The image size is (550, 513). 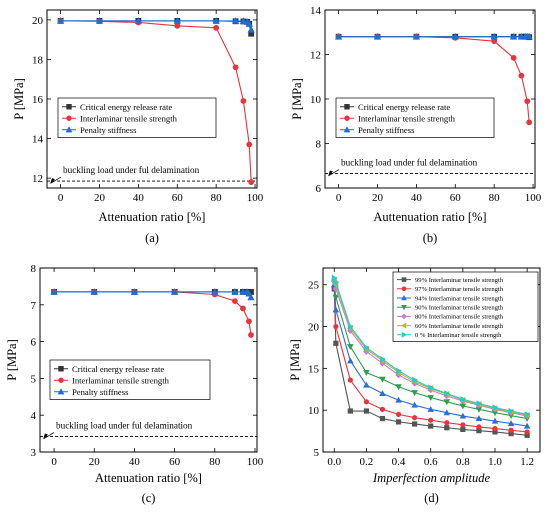 I want to click on x-axis-label: Attenuation ratio [%], so click(x=152, y=217).